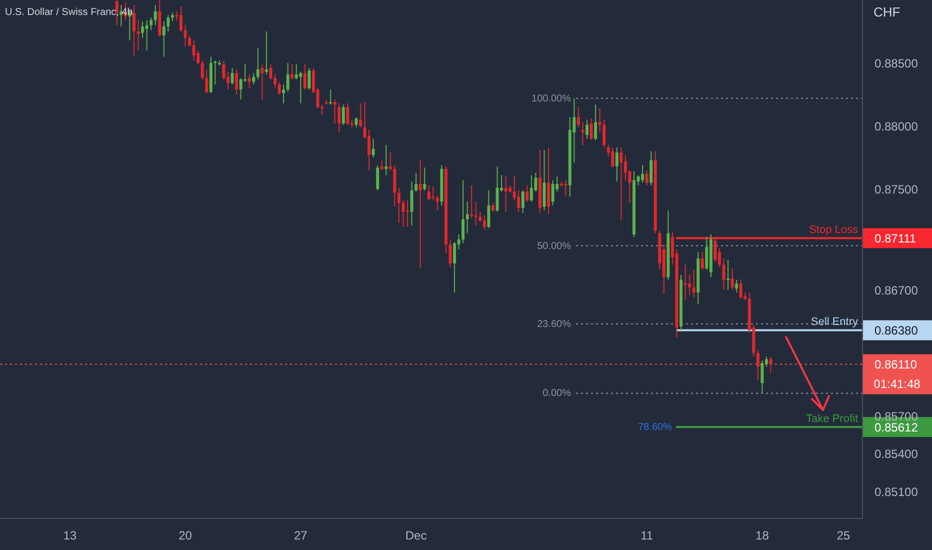  Describe the element at coordinates (554, 246) in the screenshot. I see `annotation: 50.00%` at that location.